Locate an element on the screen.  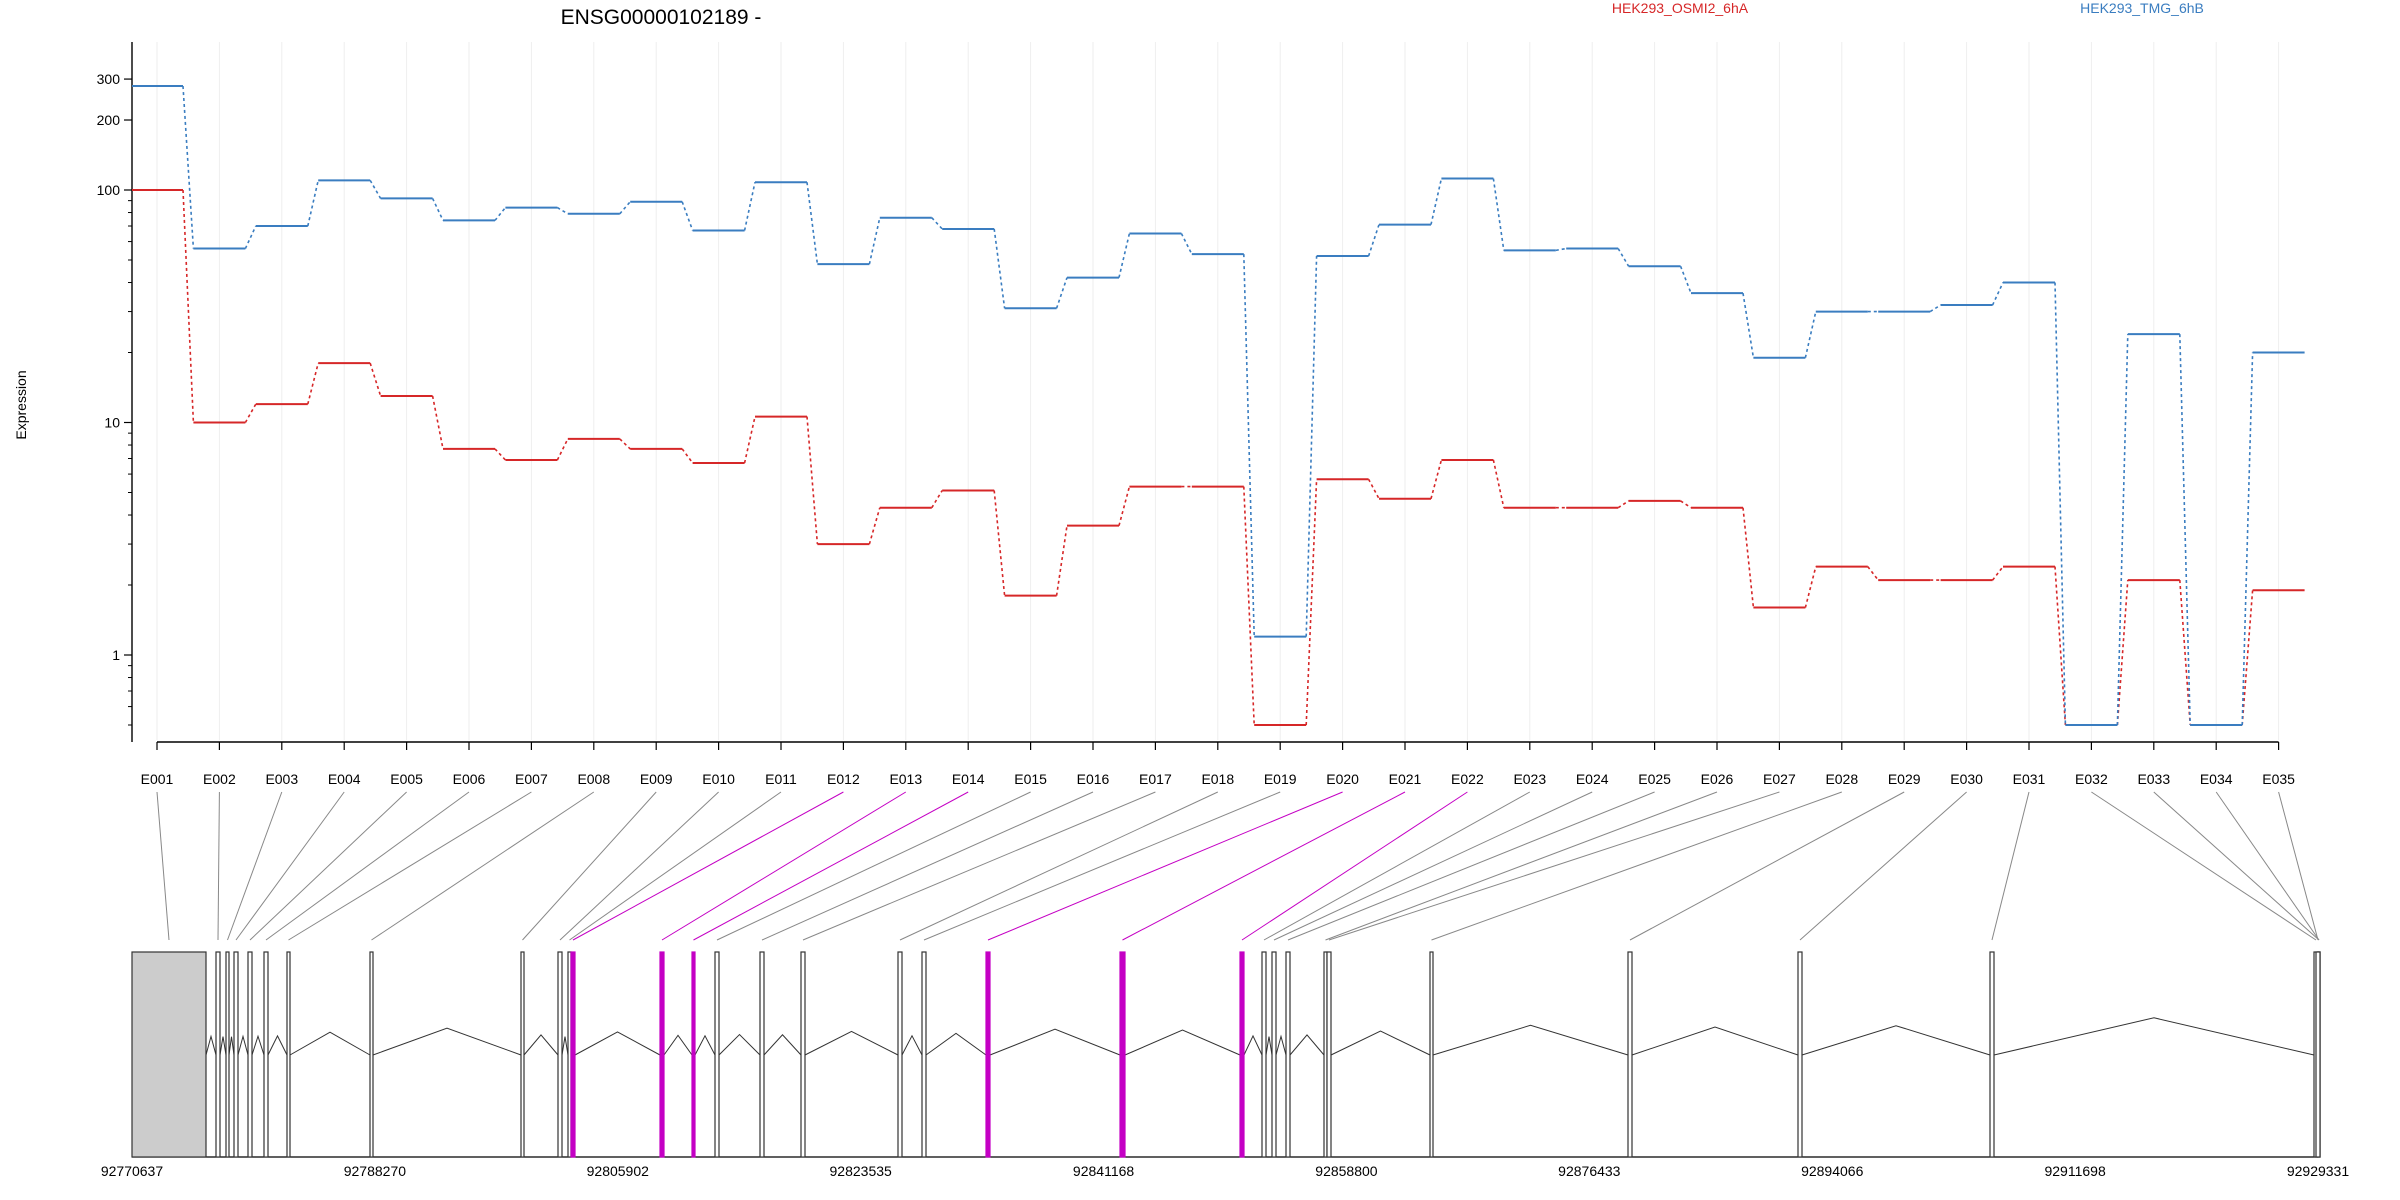
x-tick-label: E017 is located at coordinates (1155, 779).